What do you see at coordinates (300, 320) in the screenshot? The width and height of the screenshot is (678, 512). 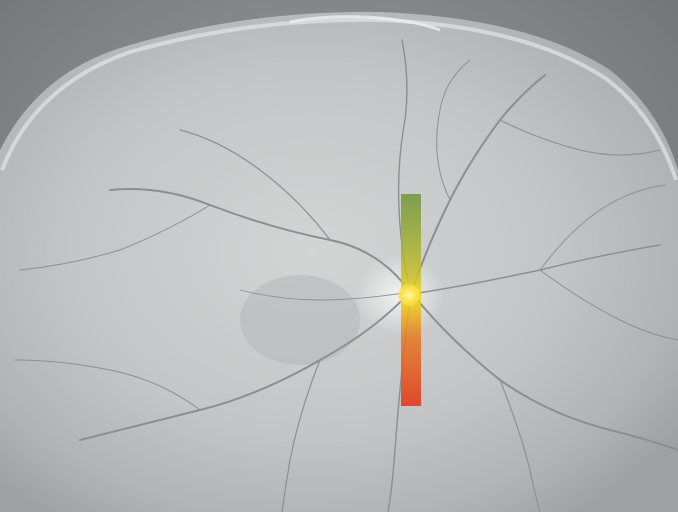 I see `macula-shade` at bounding box center [300, 320].